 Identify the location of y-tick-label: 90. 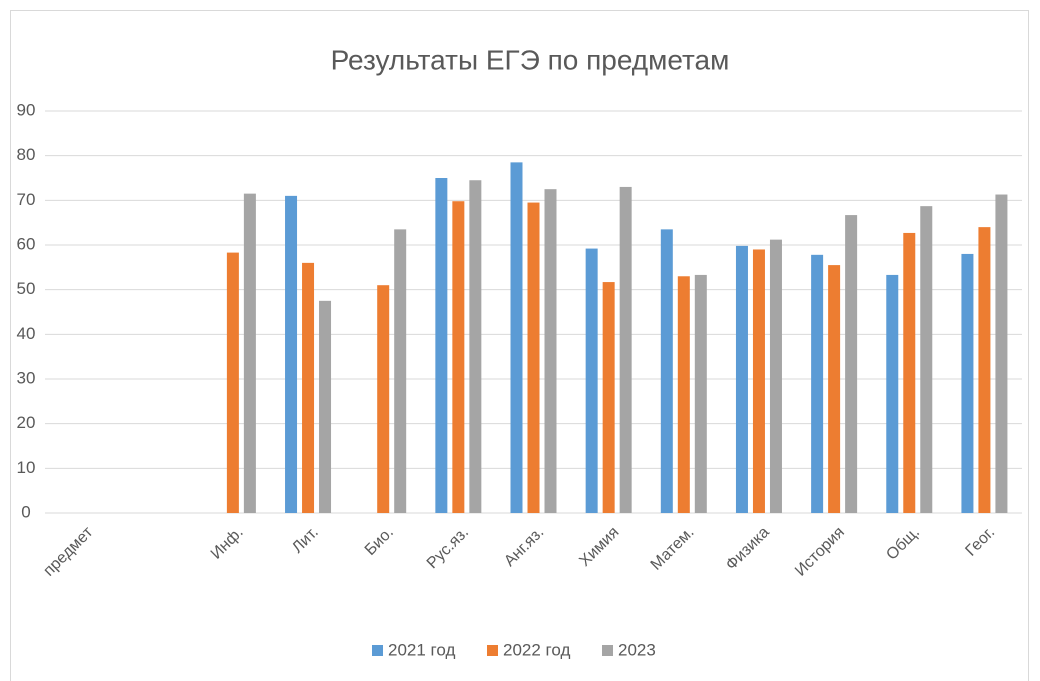
(26, 109).